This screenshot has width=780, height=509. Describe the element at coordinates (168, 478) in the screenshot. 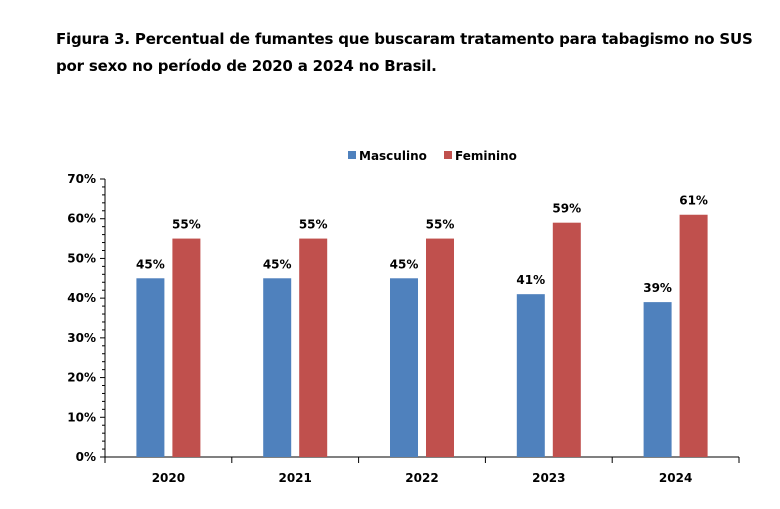

I see `x-tick-label: 2020` at that location.